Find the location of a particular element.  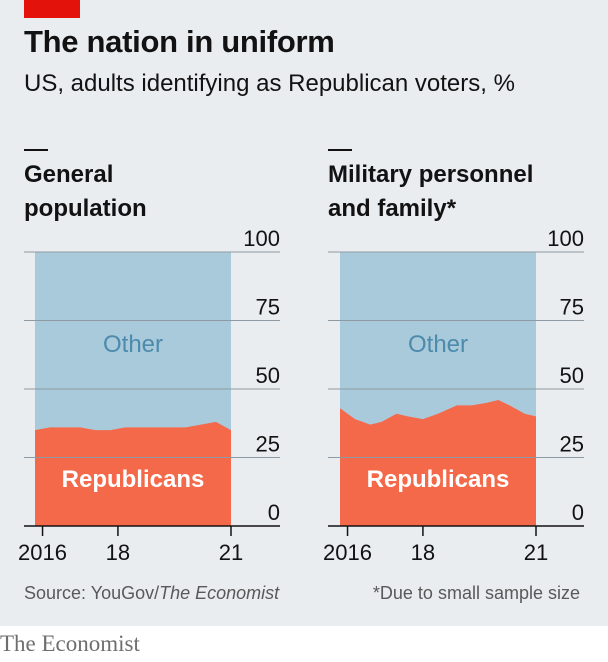

panel-1-title-line-1: General is located at coordinates (69, 174).